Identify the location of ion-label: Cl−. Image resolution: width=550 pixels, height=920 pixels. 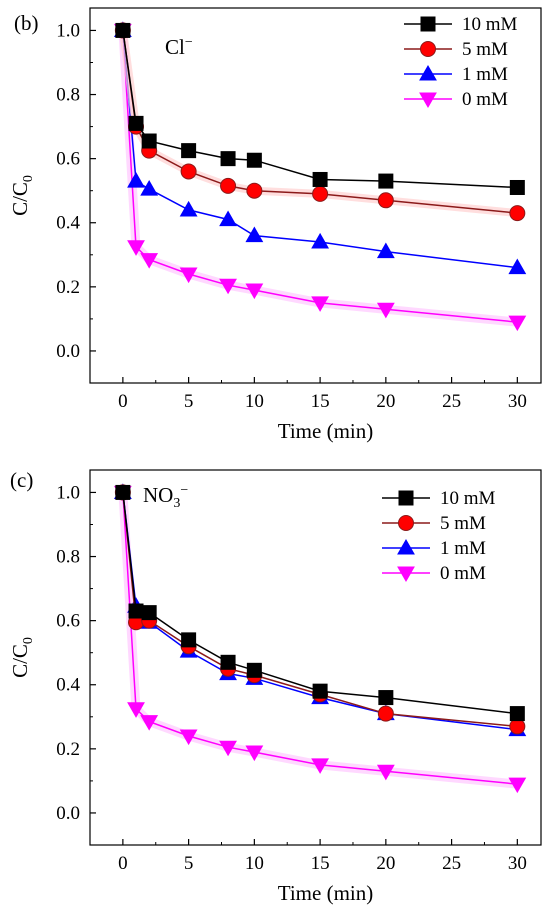
(179, 47).